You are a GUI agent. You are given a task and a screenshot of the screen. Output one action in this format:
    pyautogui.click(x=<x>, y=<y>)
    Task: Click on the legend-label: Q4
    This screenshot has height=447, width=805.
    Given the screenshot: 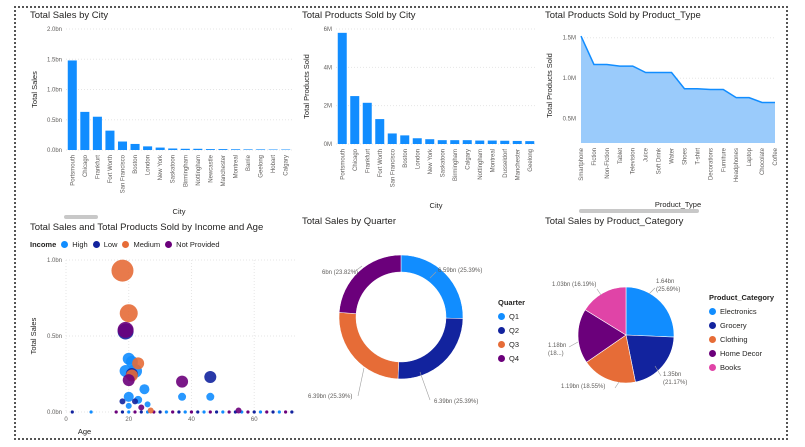 What is the action you would take?
    pyautogui.click(x=514, y=358)
    